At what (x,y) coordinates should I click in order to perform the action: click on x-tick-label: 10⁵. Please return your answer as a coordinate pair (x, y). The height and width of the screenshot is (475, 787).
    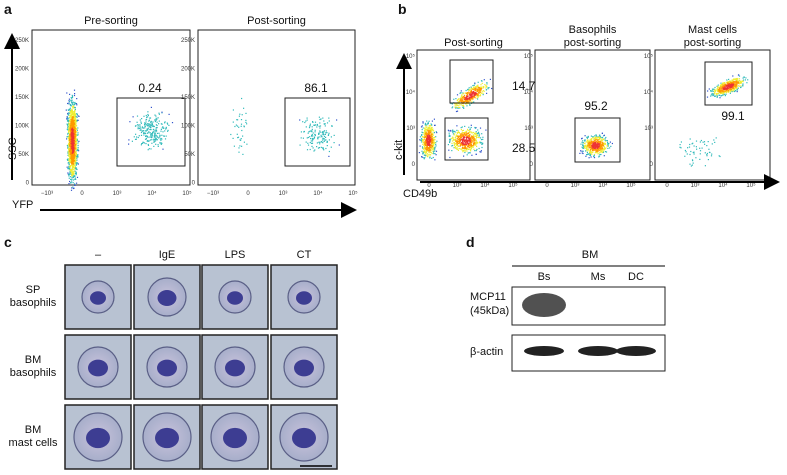
    Looking at the image, I should click on (353, 193).